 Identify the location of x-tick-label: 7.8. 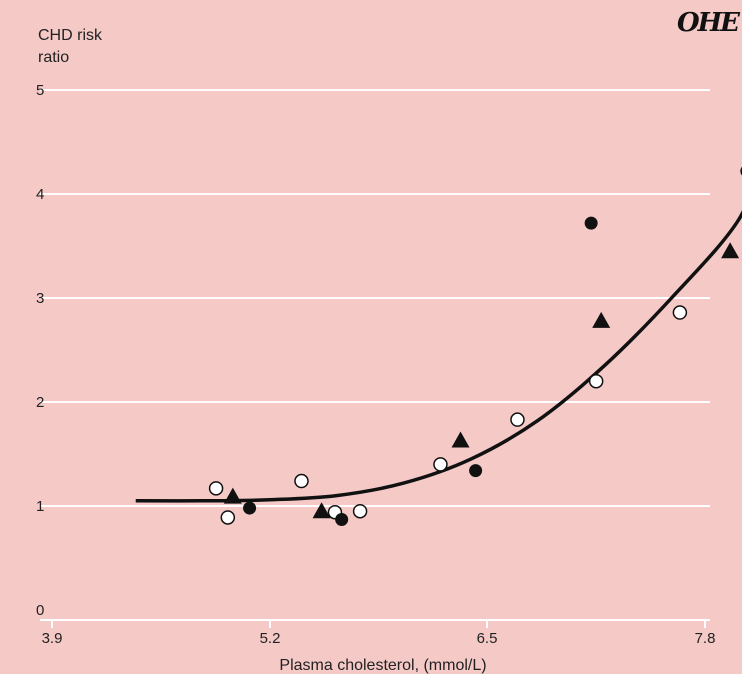
(705, 638).